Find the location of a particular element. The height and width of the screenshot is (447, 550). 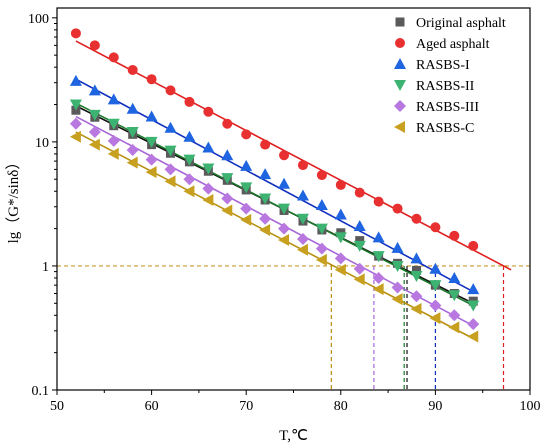

legend-label-4: RASBS-II is located at coordinates (445, 86).